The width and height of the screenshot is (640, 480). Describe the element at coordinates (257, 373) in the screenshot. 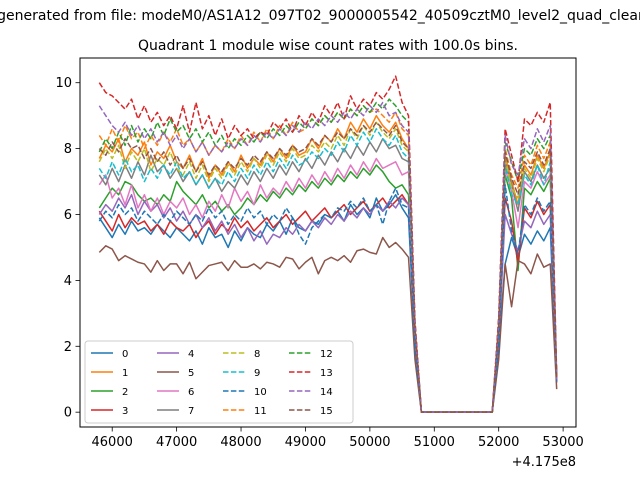

I see `legend-label-9: 9` at that location.